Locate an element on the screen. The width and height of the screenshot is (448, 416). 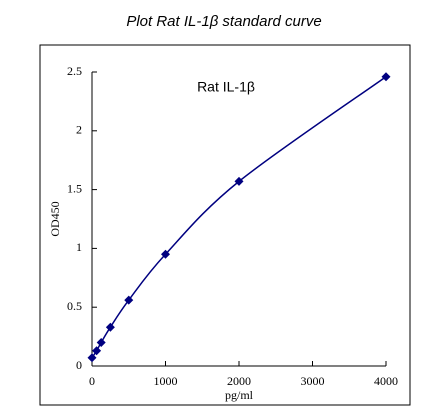
chart-title: Plot Rat IL-1β standard curve is located at coordinates (223, 21).